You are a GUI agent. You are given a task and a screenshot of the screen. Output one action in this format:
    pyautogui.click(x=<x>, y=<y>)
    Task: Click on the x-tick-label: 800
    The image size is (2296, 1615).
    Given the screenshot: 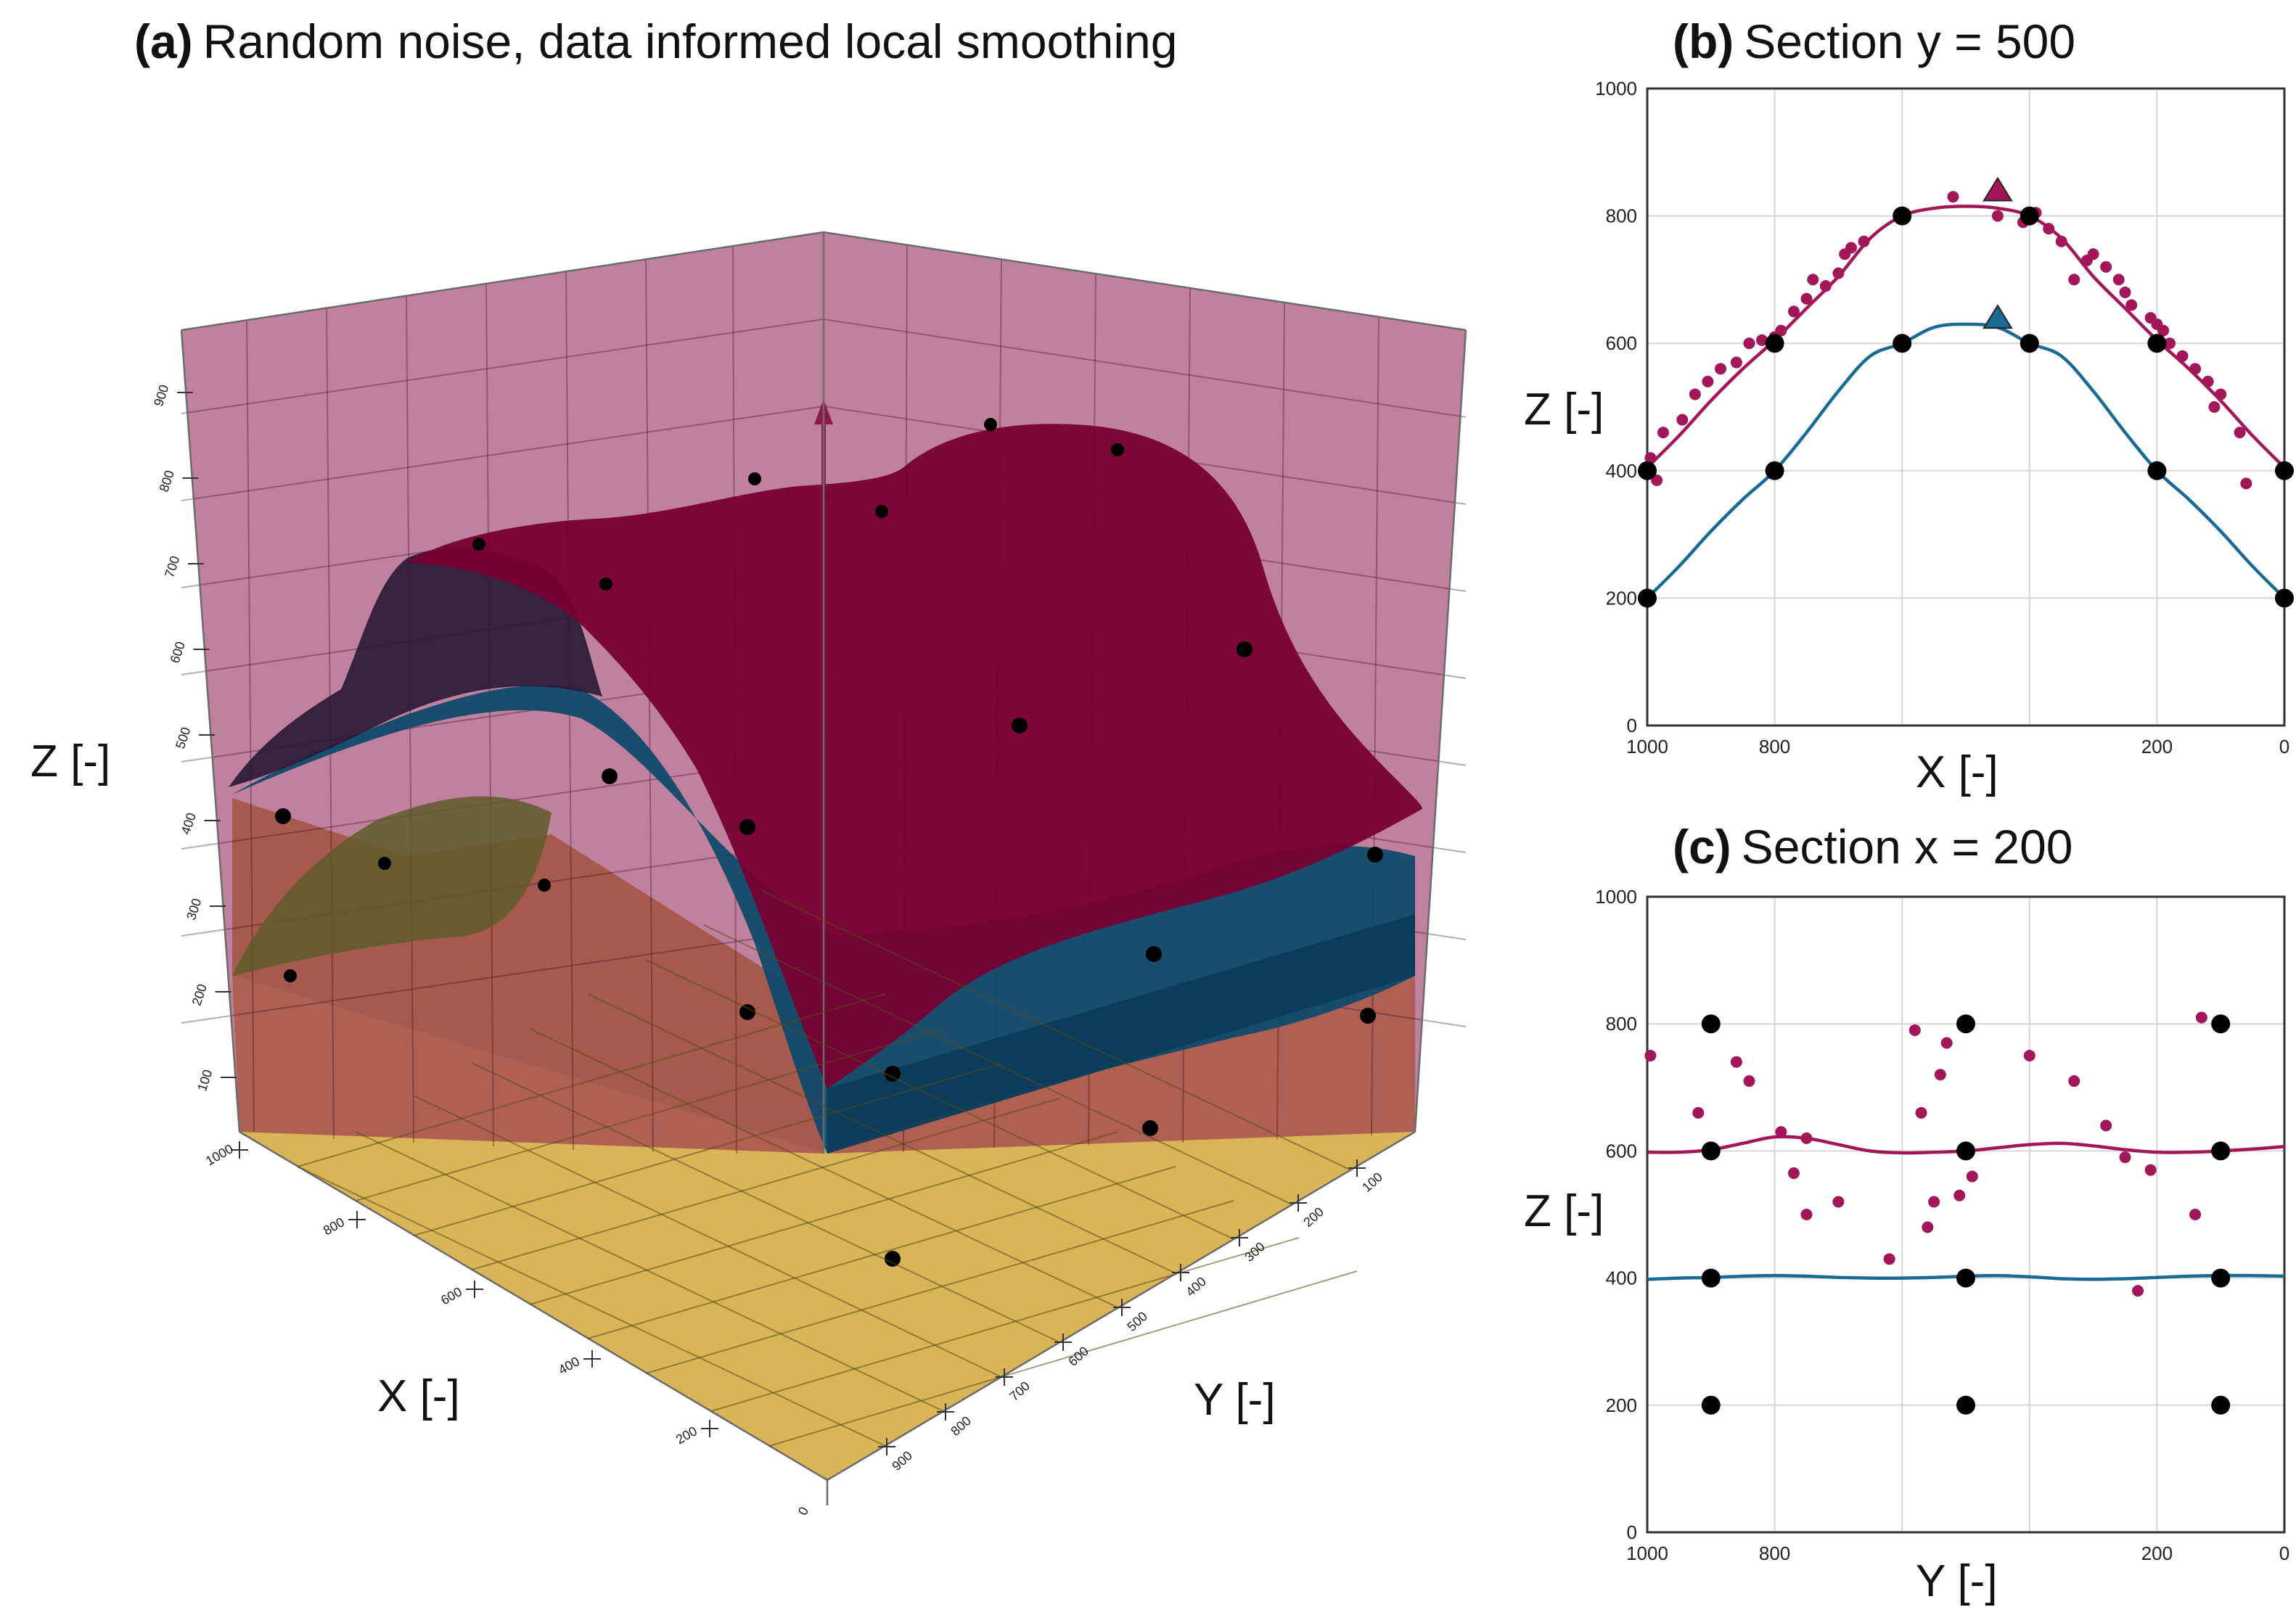 What is the action you would take?
    pyautogui.click(x=1774, y=1553)
    